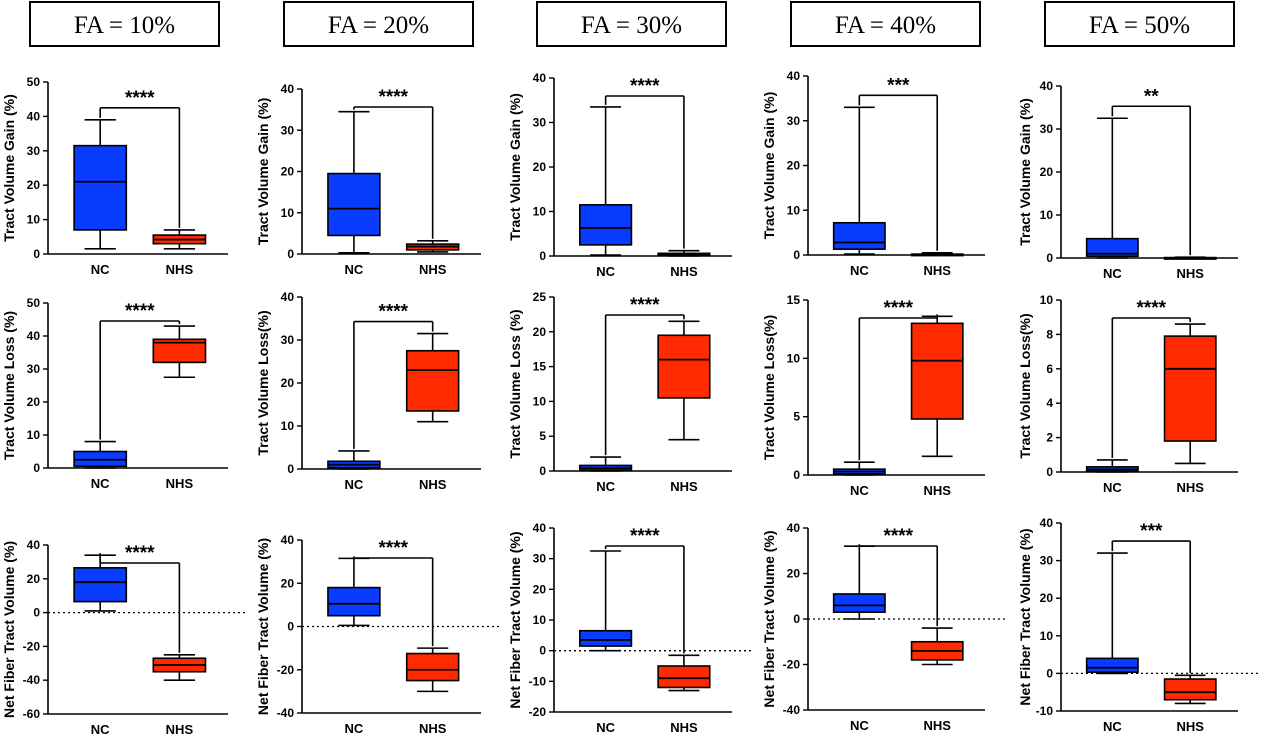  What do you see at coordinates (540, 297) in the screenshot?
I see `y-tick-label: 25` at bounding box center [540, 297].